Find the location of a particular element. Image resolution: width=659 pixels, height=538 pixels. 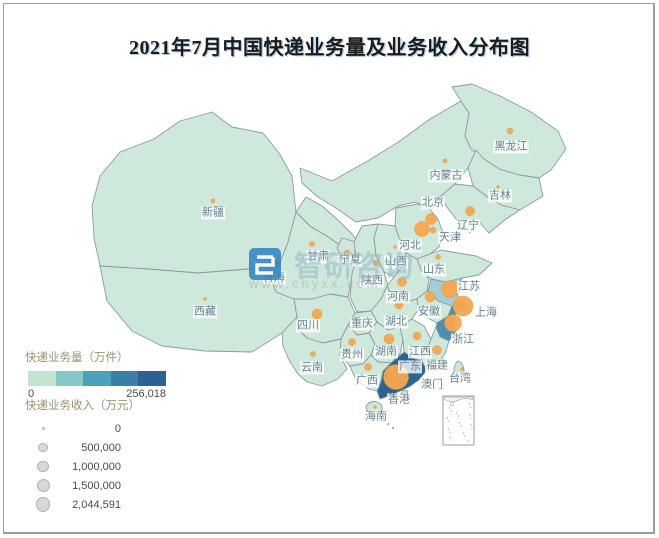

revenue-dot-yunnan is located at coordinates (313, 354).